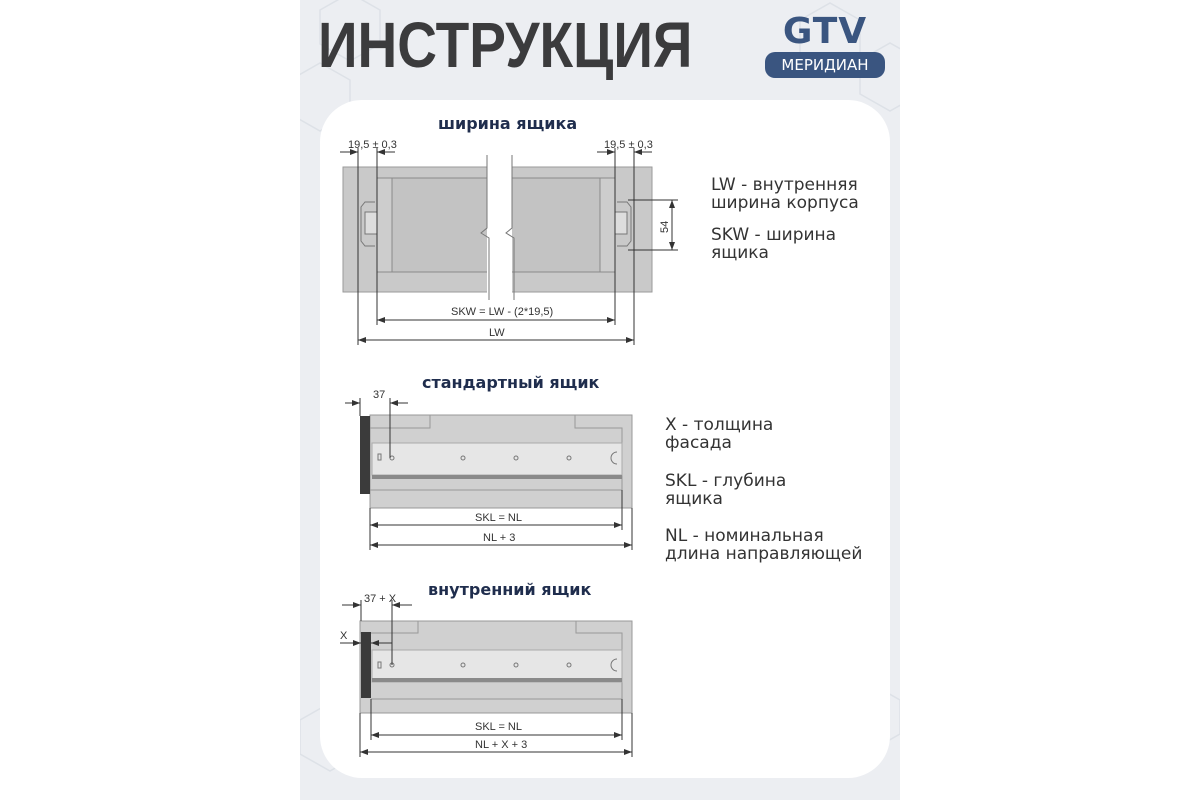 Image resolution: width=1200 pixels, height=804 pixels. I want to click on legend-line: X - толщина, so click(719, 425).